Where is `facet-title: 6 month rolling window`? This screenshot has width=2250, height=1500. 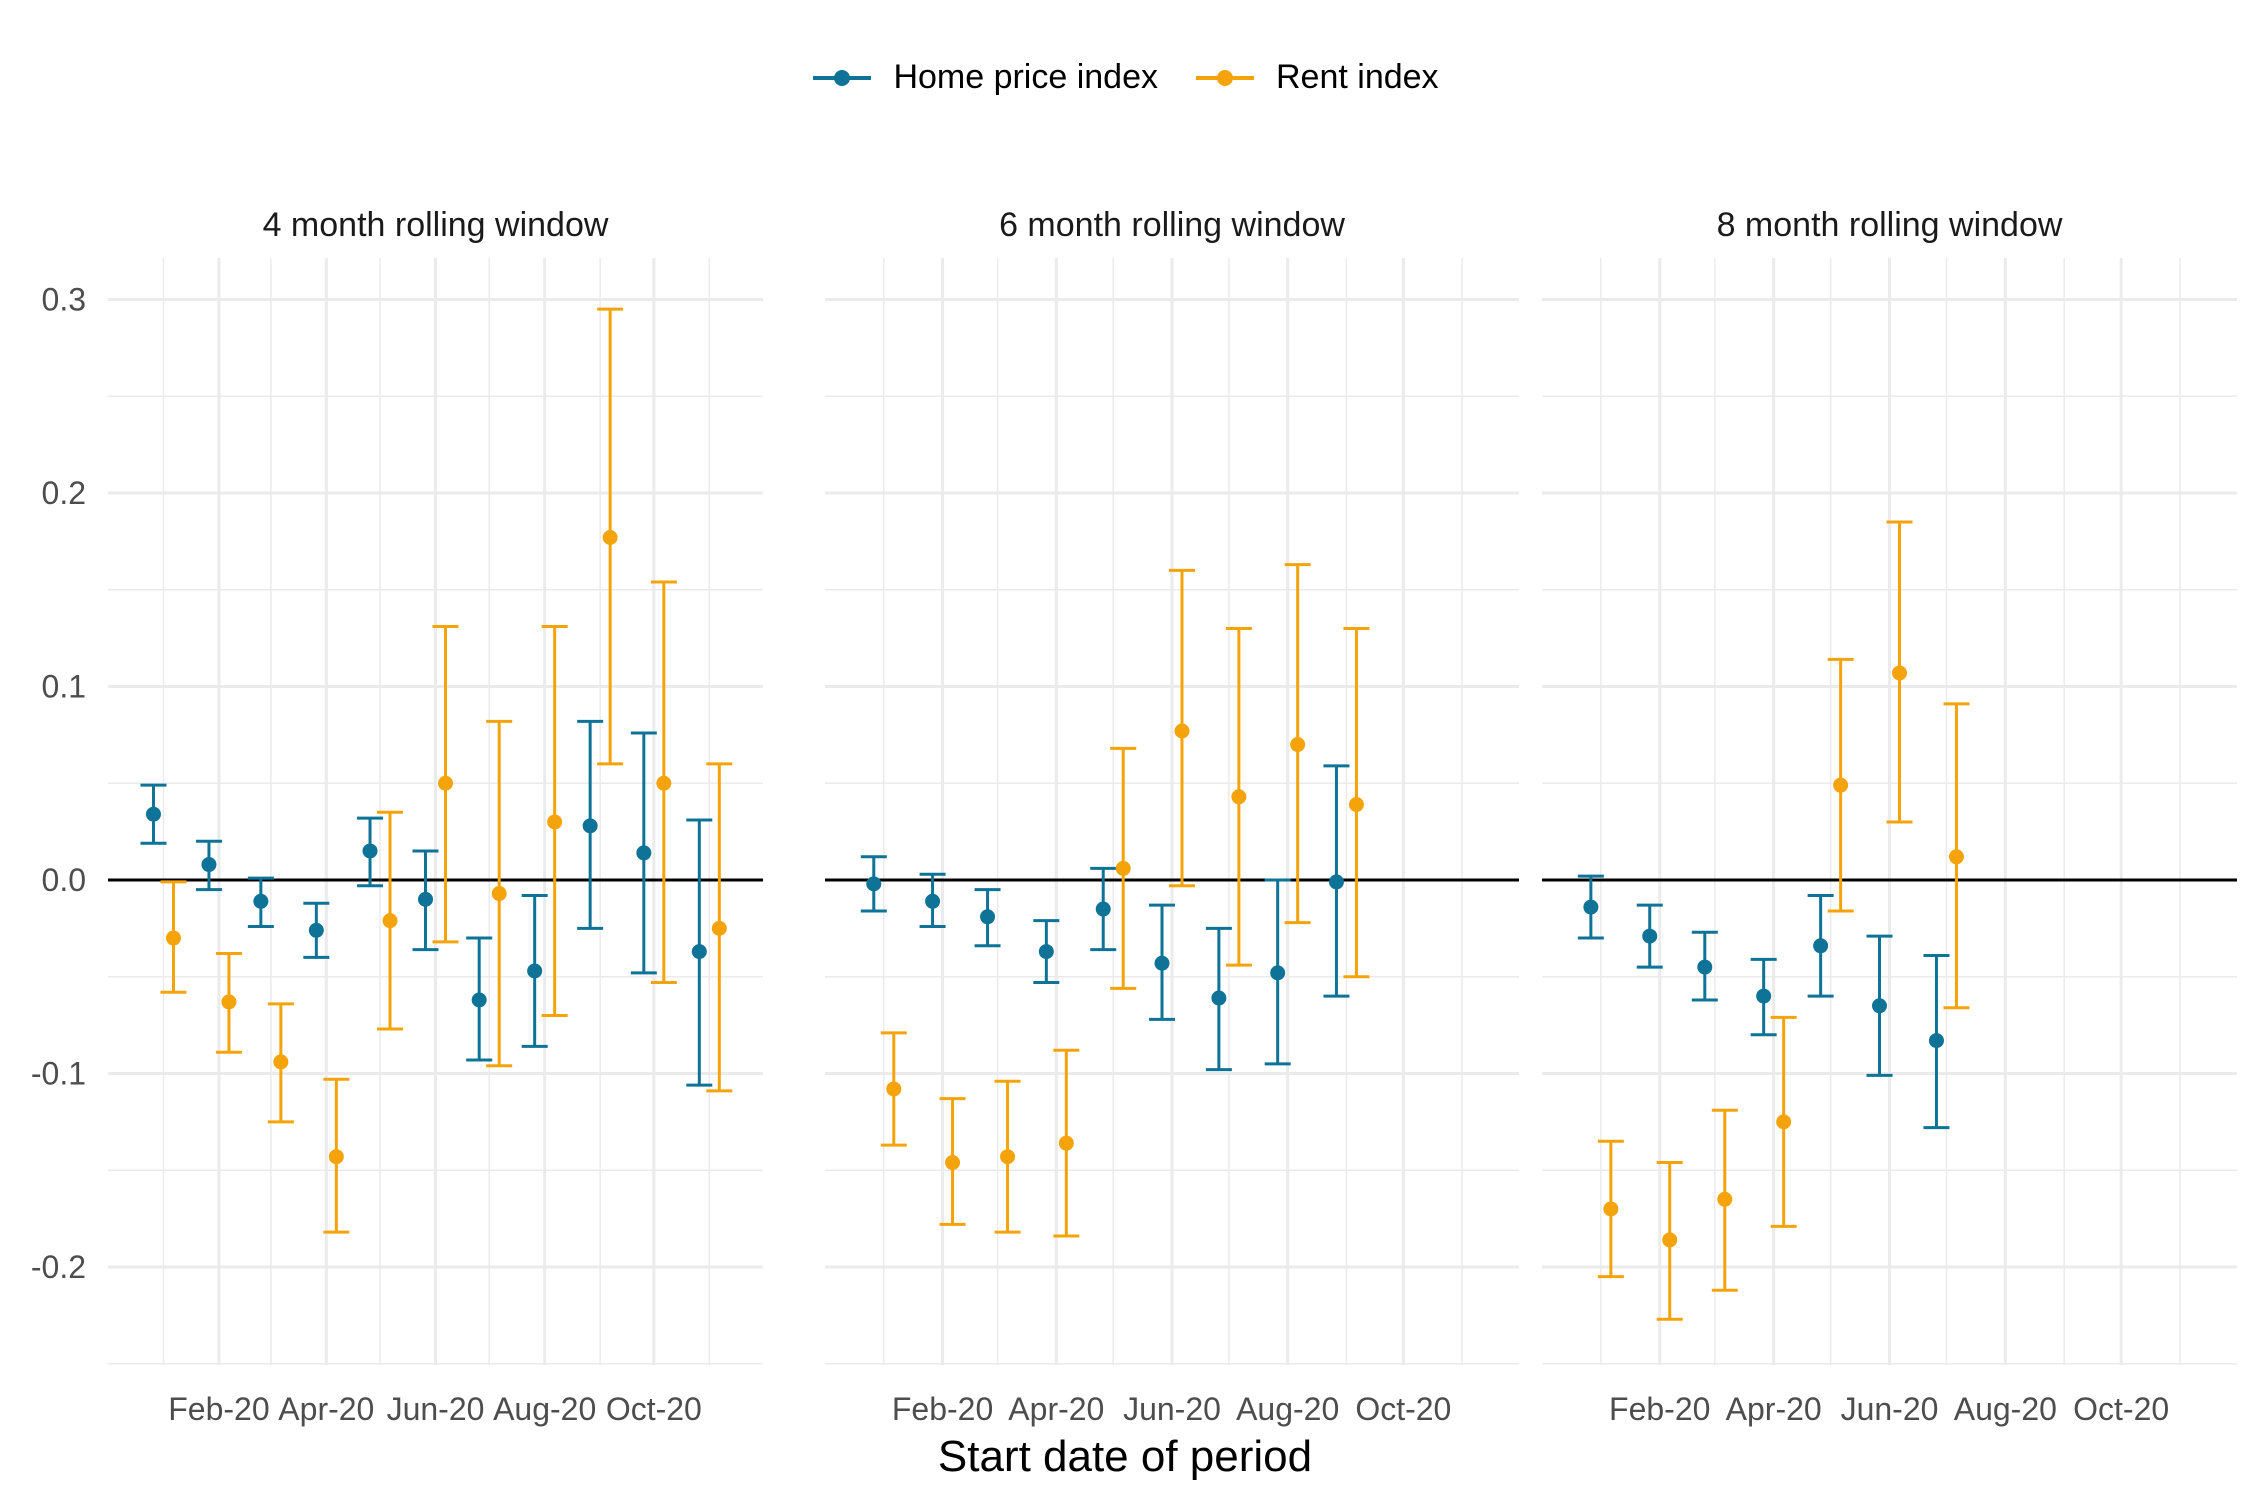
facet-title: 6 month rolling window is located at coordinates (1172, 225).